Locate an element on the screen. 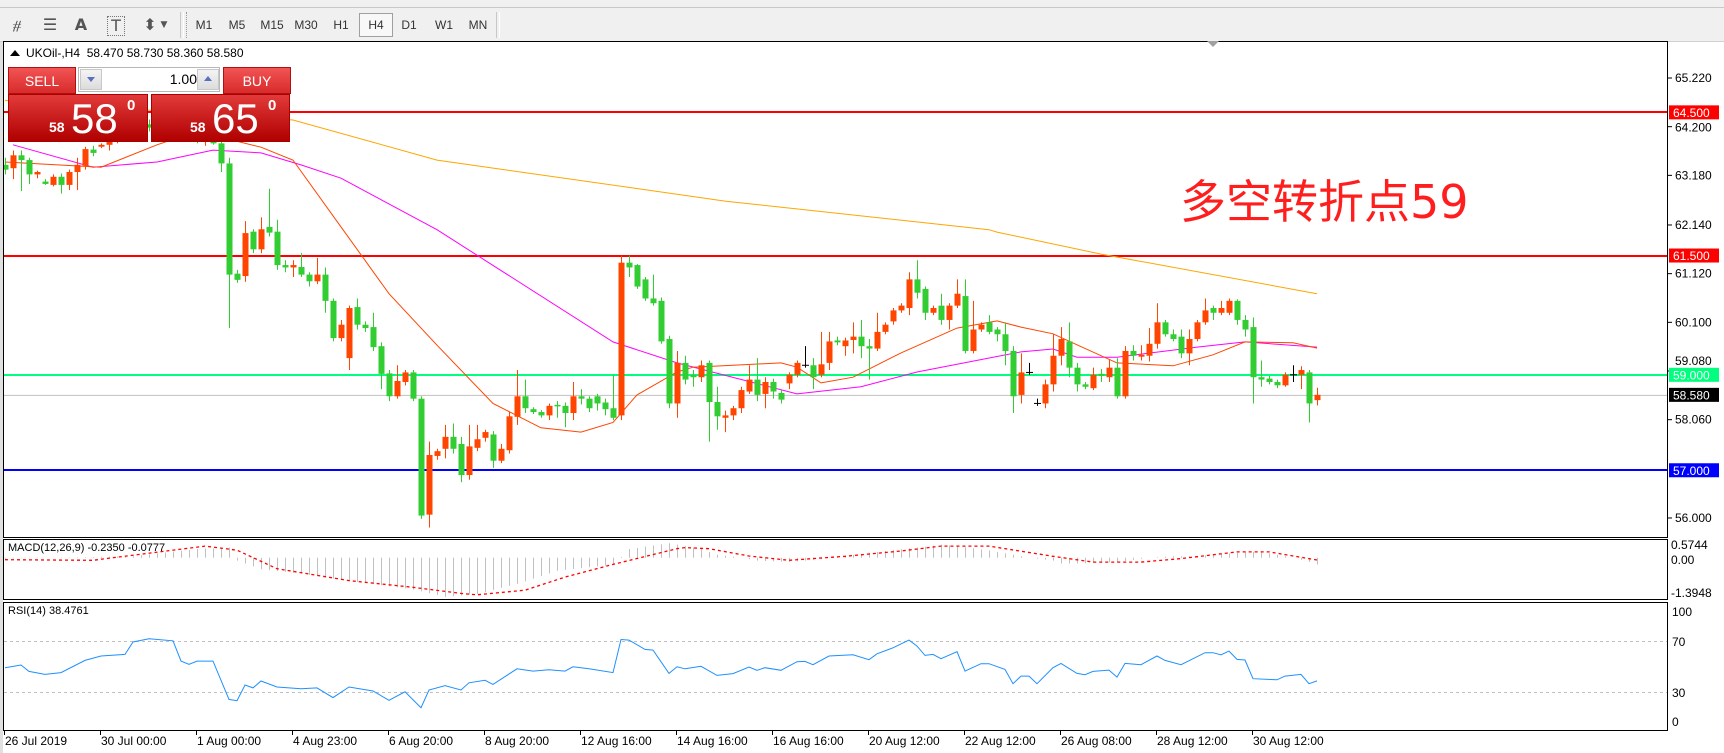  timeframe-h4-button: H4 is located at coordinates (376, 25).